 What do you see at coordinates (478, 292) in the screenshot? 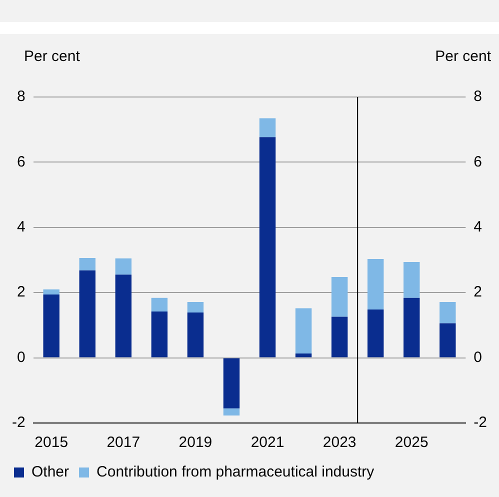
I see `y2-tick-label: 2` at bounding box center [478, 292].